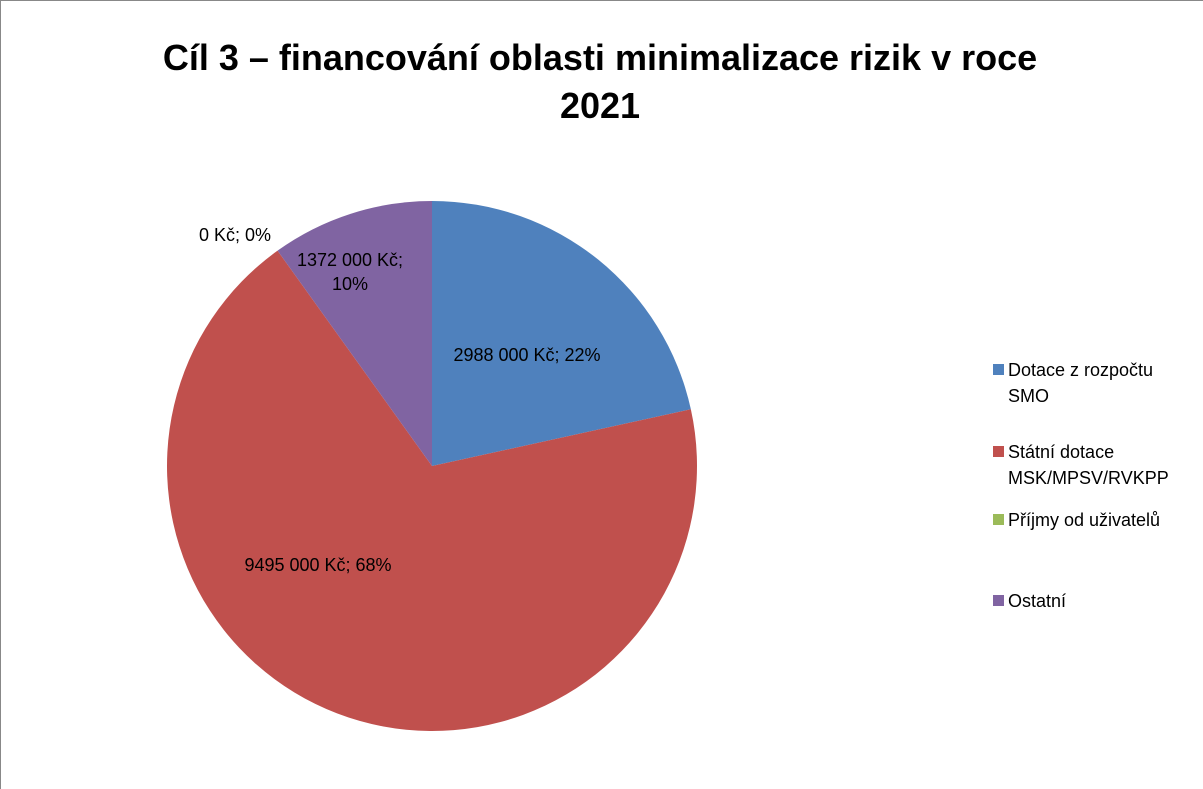 This screenshot has height=789, width=1203. Describe the element at coordinates (1088, 465) in the screenshot. I see `legend-label: Státní dotace MSK/MPSV/RVKPP` at that location.